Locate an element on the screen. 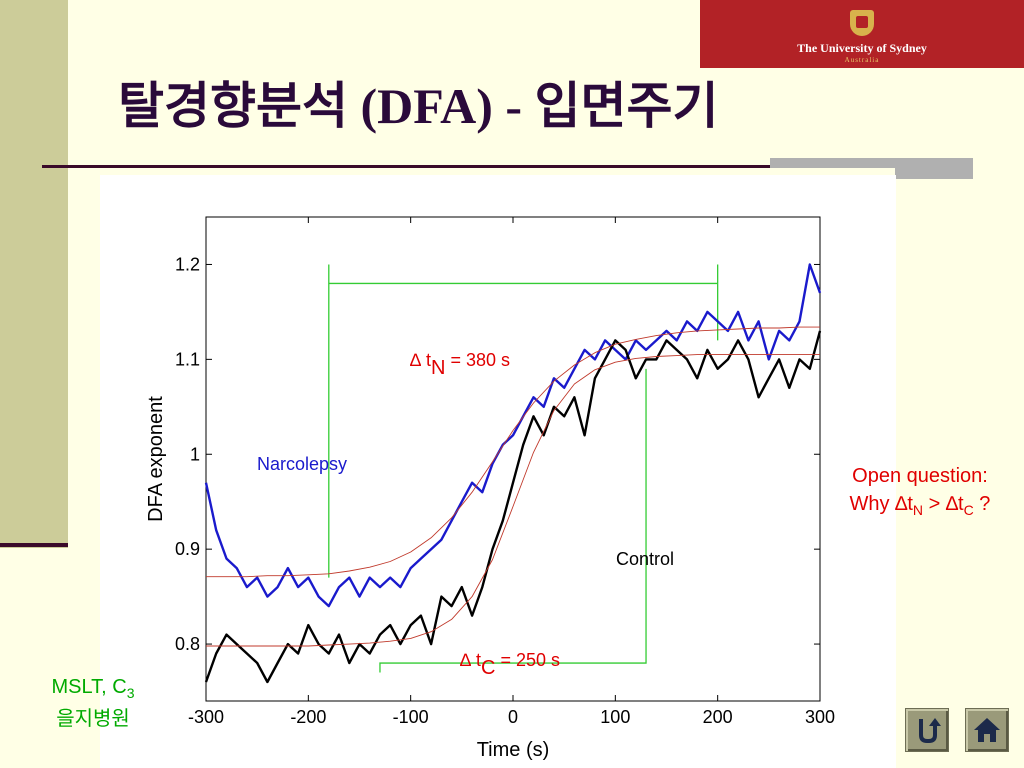  x-tick-label: -300 is located at coordinates (206, 717).